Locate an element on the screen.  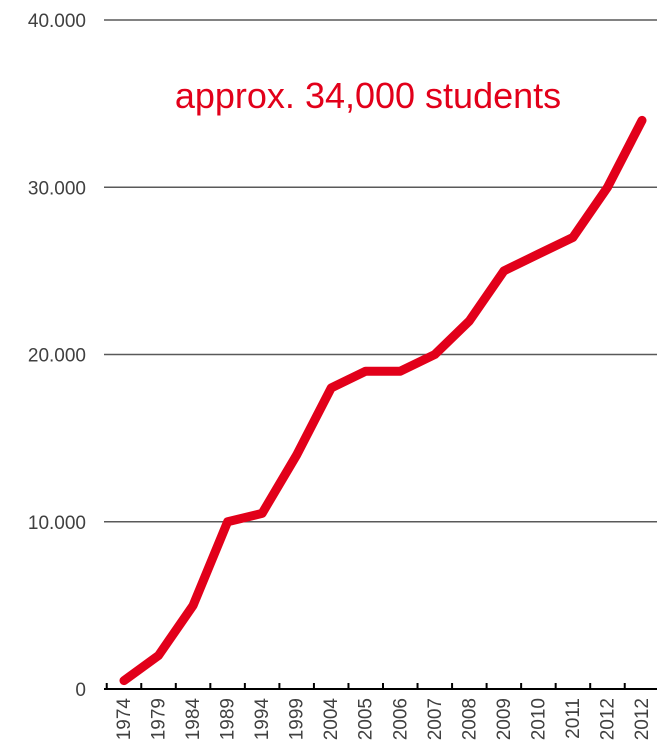
x-tick-label: 2009 is located at coordinates (504, 719).